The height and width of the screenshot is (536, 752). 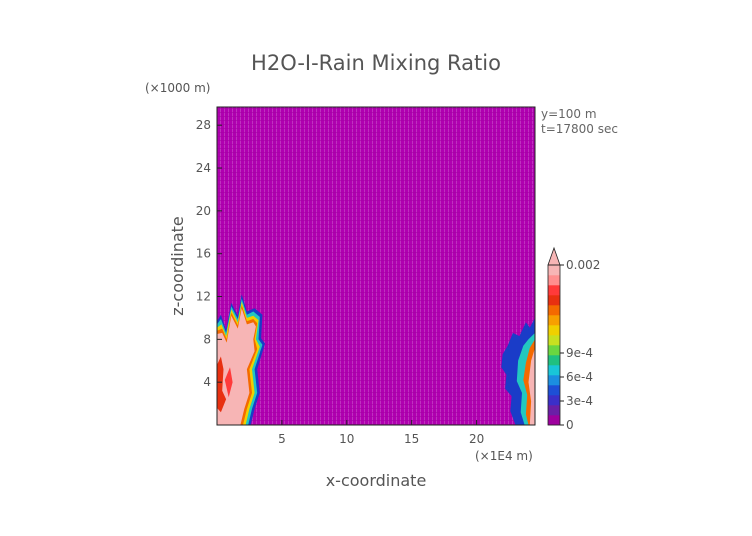 I want to click on left-cell-core, so click(x=236, y=366).